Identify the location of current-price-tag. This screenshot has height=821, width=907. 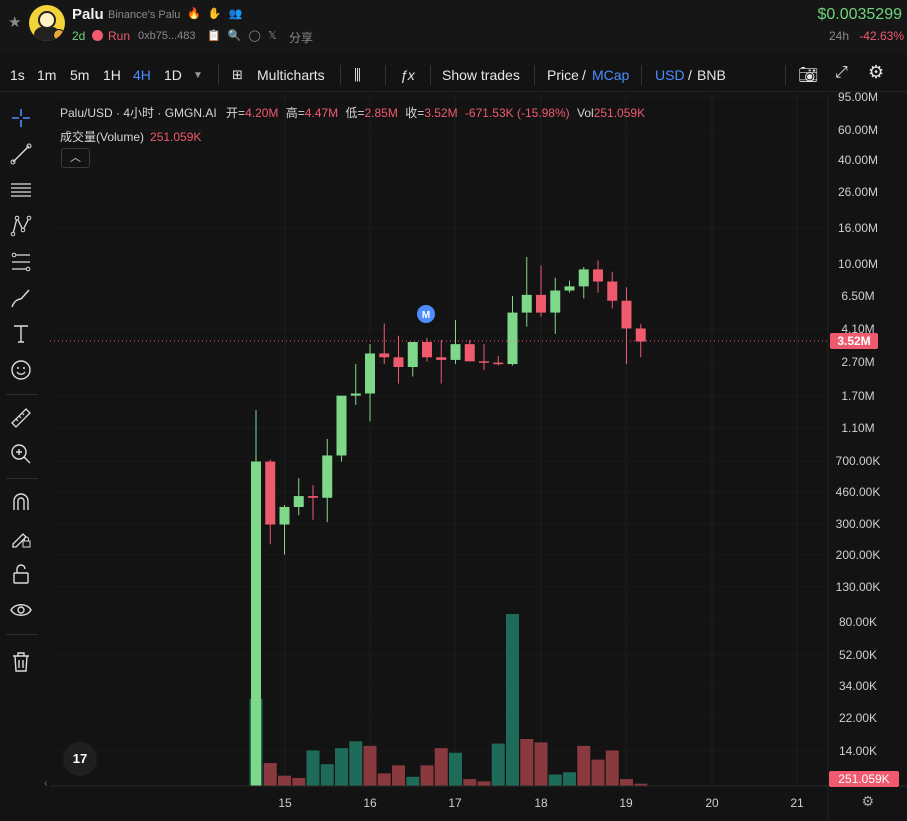
(854, 341).